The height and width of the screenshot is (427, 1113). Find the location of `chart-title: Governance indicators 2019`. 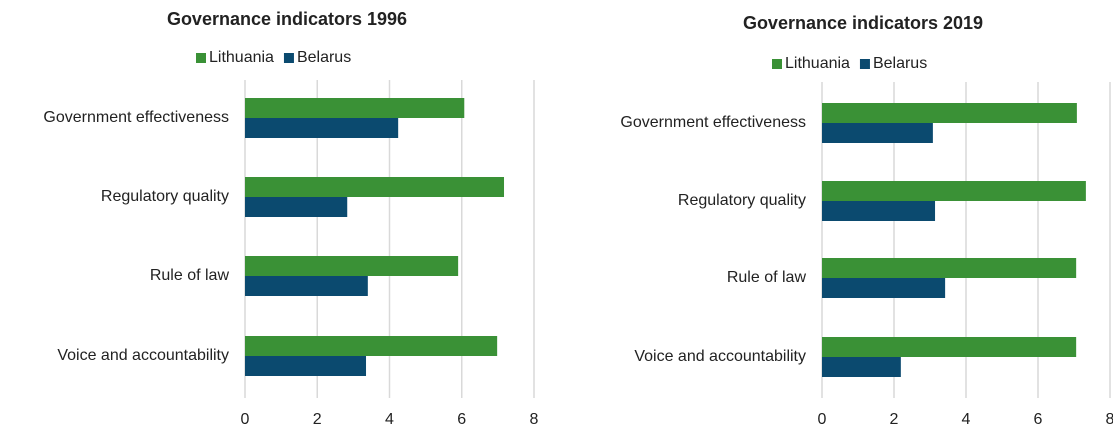

chart-title: Governance indicators 2019 is located at coordinates (863, 23).